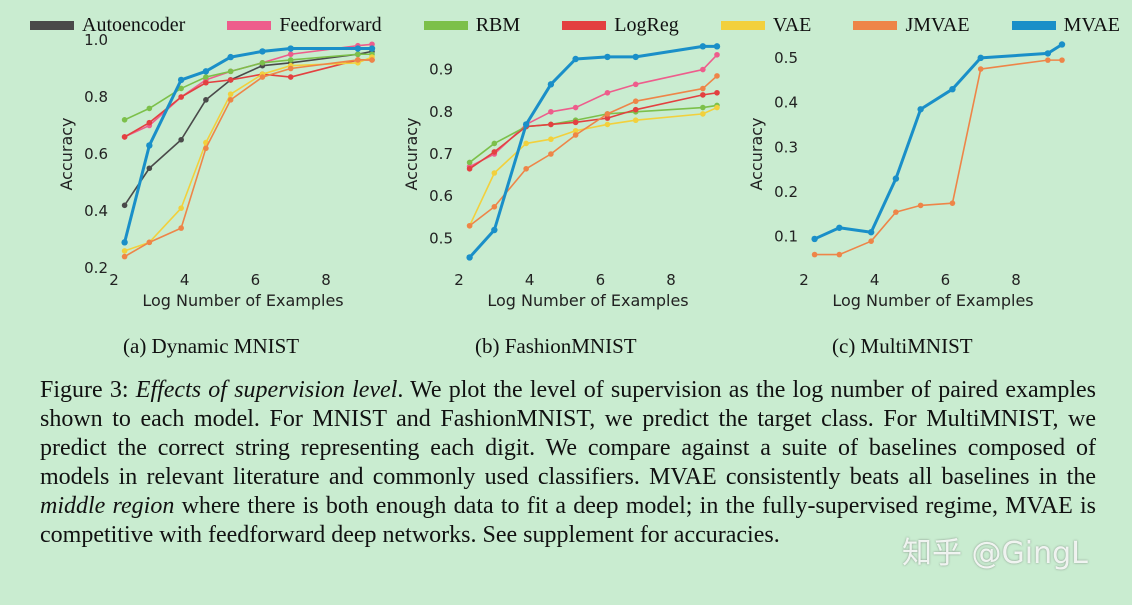 The width and height of the screenshot is (1132, 605). What do you see at coordinates (932, 300) in the screenshot?
I see `x-axis-label: Log Number of Examples` at bounding box center [932, 300].